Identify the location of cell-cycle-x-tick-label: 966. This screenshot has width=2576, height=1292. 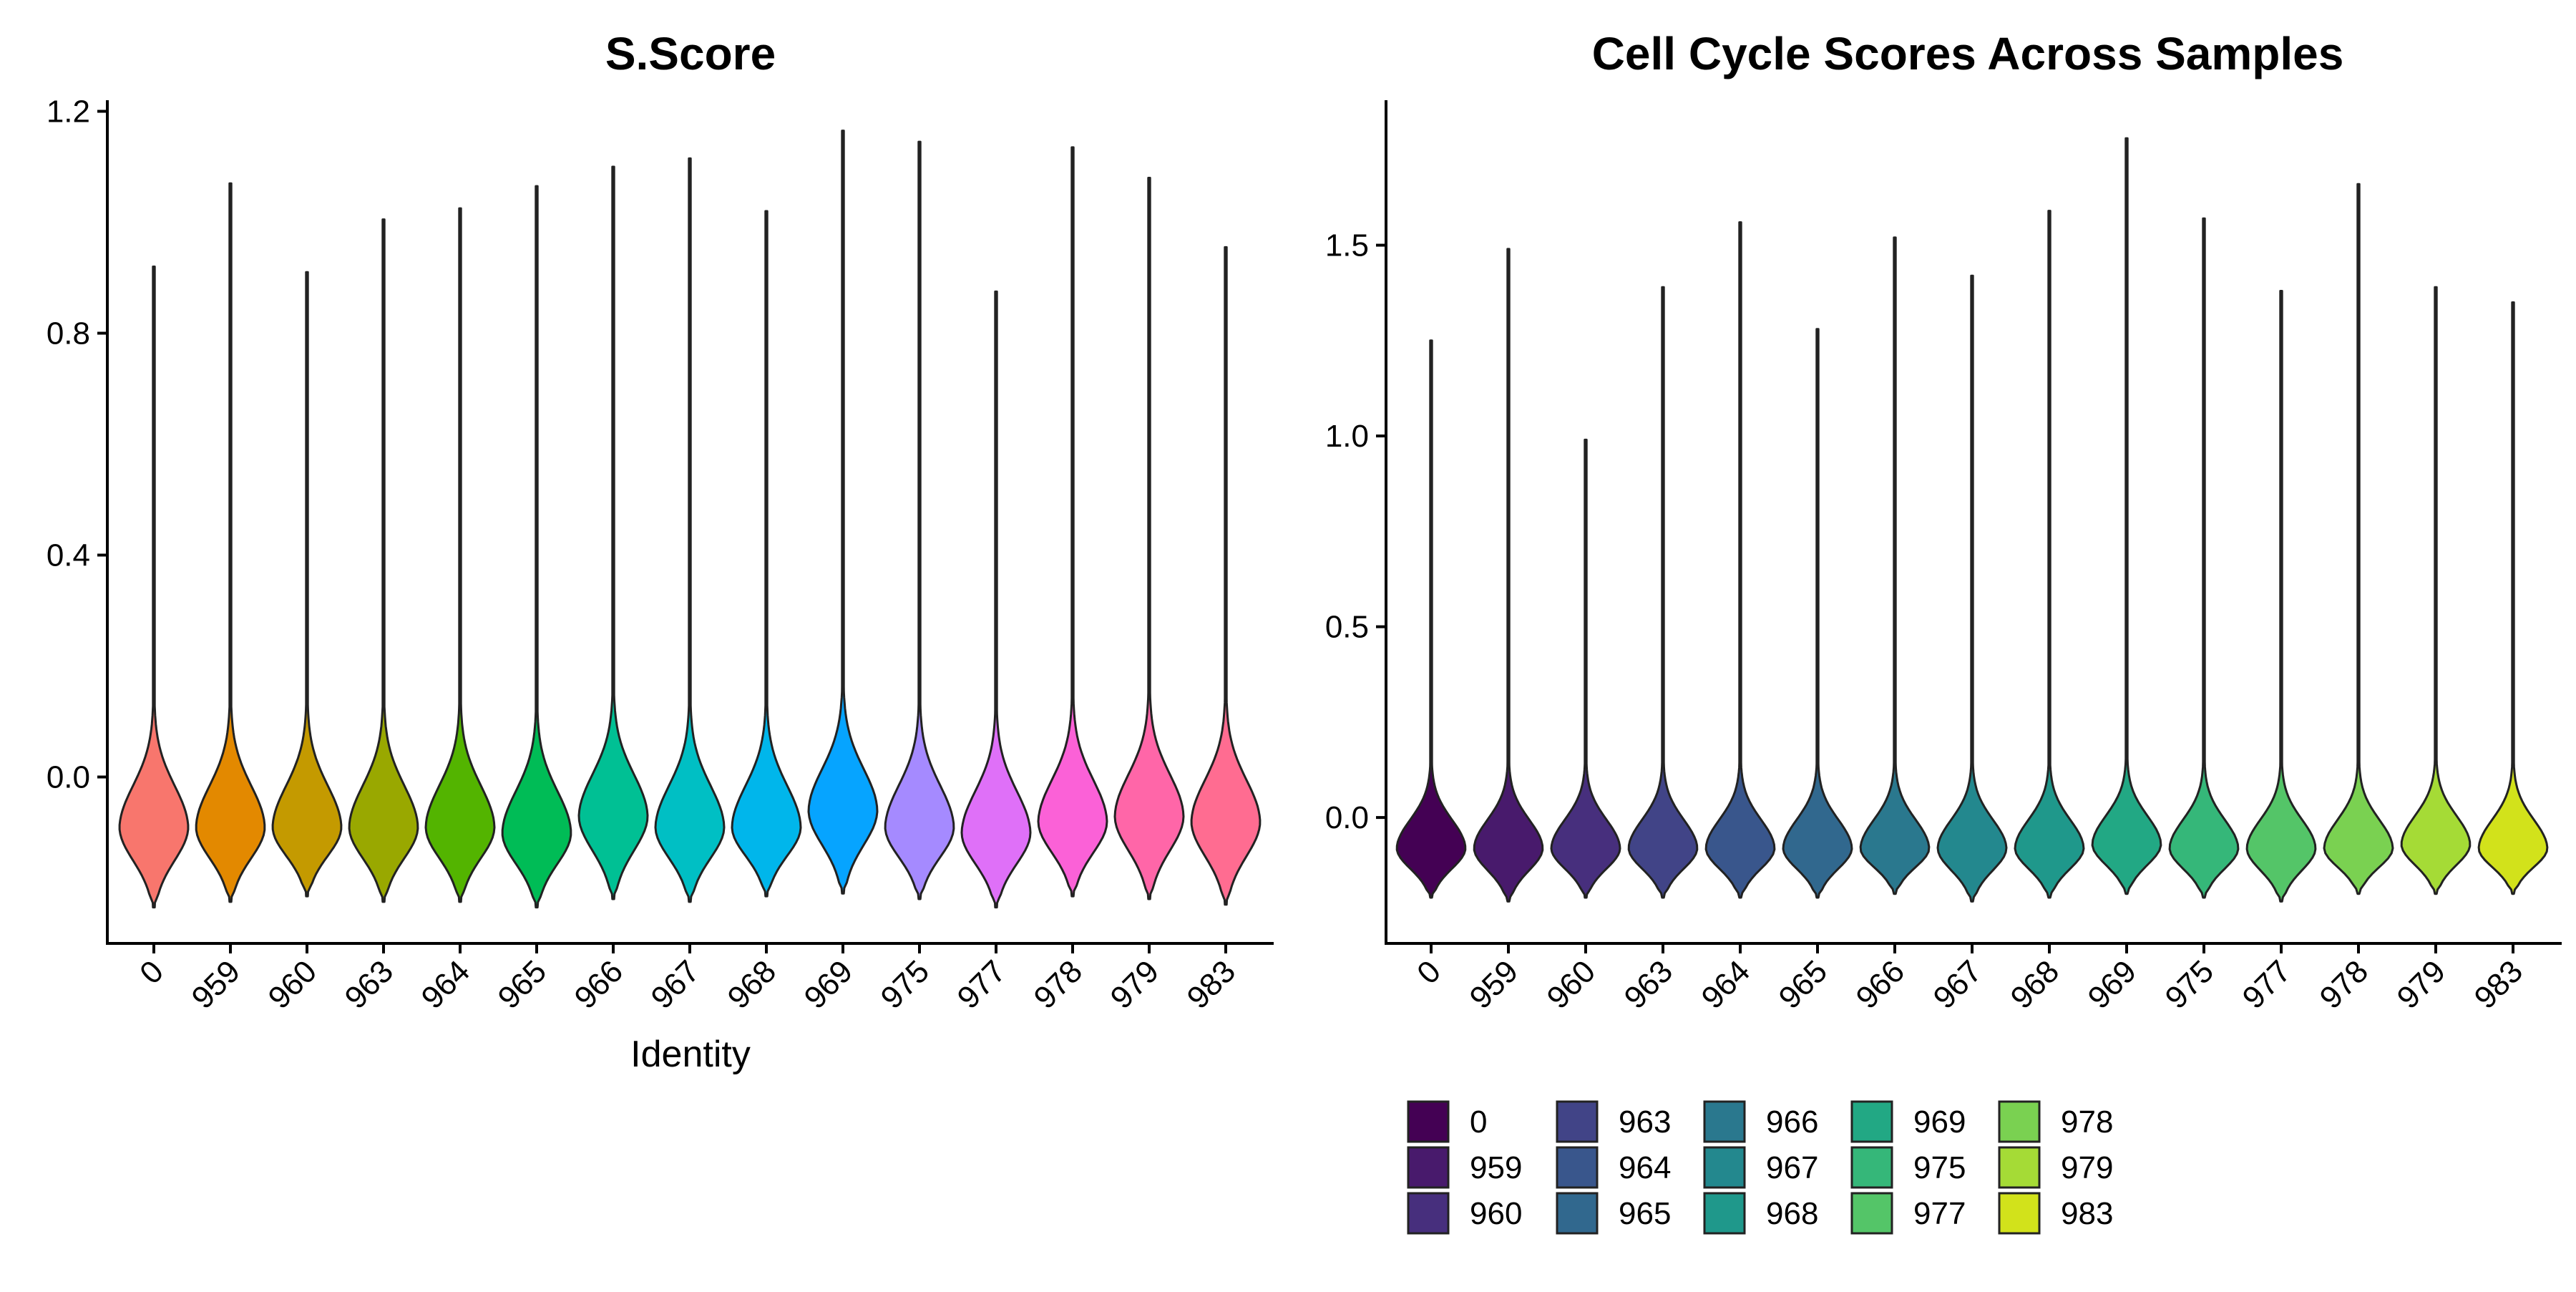
(1881, 984).